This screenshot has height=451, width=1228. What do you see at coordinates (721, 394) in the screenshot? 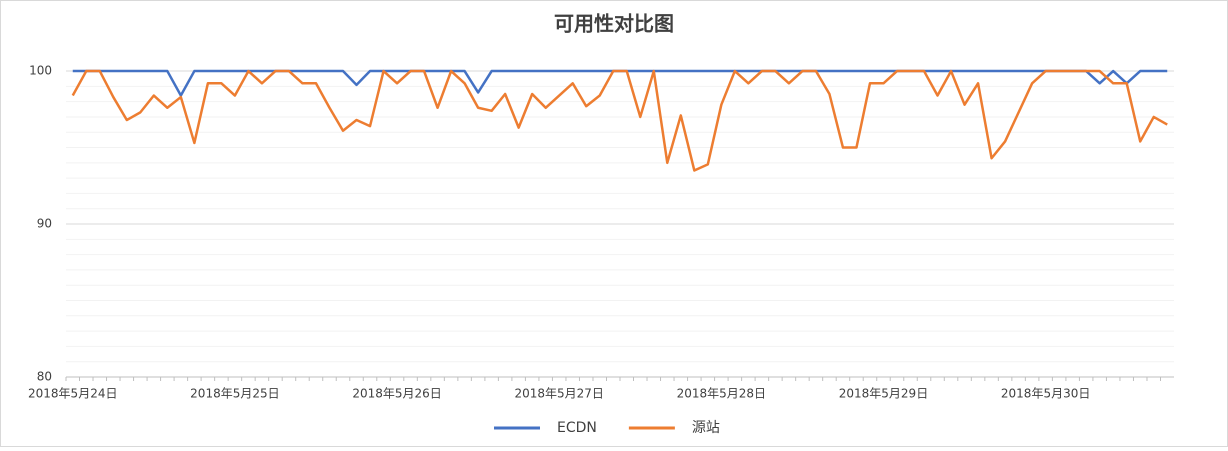
I see `x-tick-label: 2018年5月28日` at bounding box center [721, 394].